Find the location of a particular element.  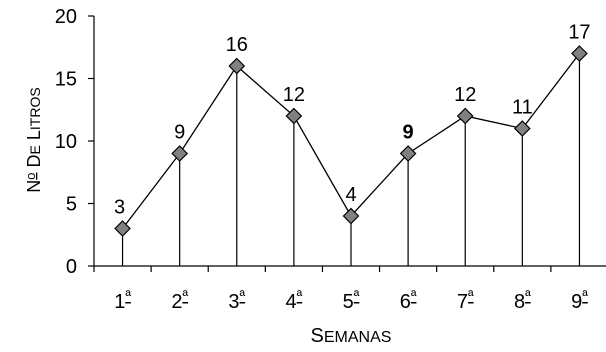

x-axis-title: SEMANAS is located at coordinates (351, 336).